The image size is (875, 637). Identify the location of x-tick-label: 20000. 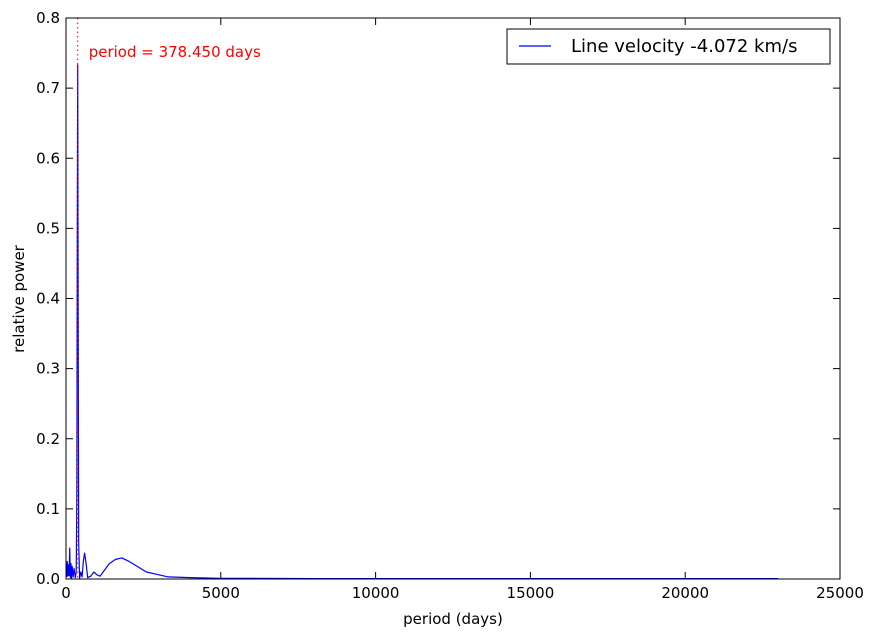
(685, 593).